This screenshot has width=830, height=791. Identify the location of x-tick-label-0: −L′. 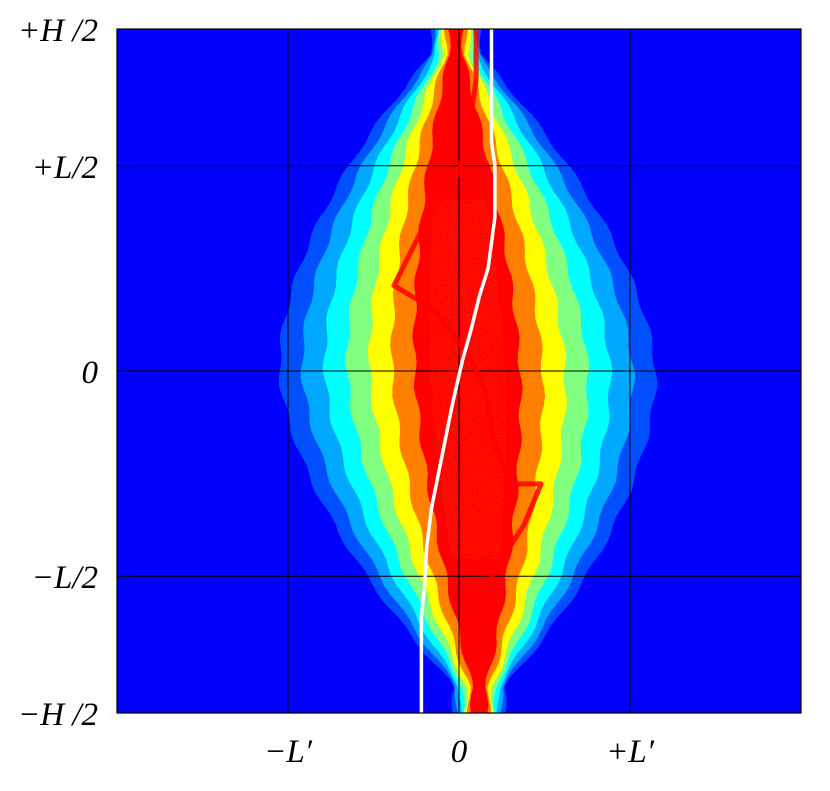
(288, 752).